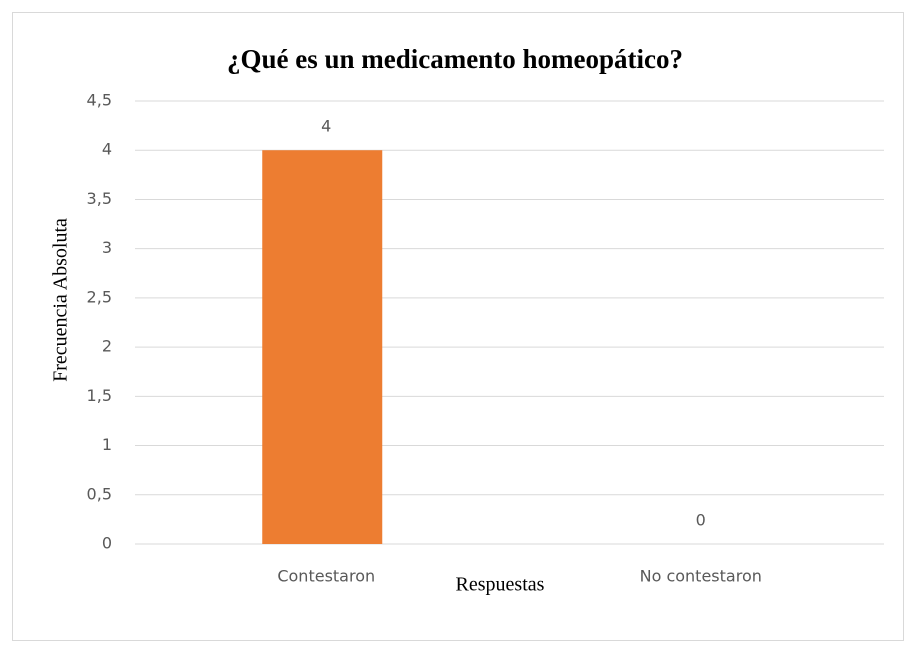  What do you see at coordinates (107, 247) in the screenshot?
I see `y-tick-label: 3` at bounding box center [107, 247].